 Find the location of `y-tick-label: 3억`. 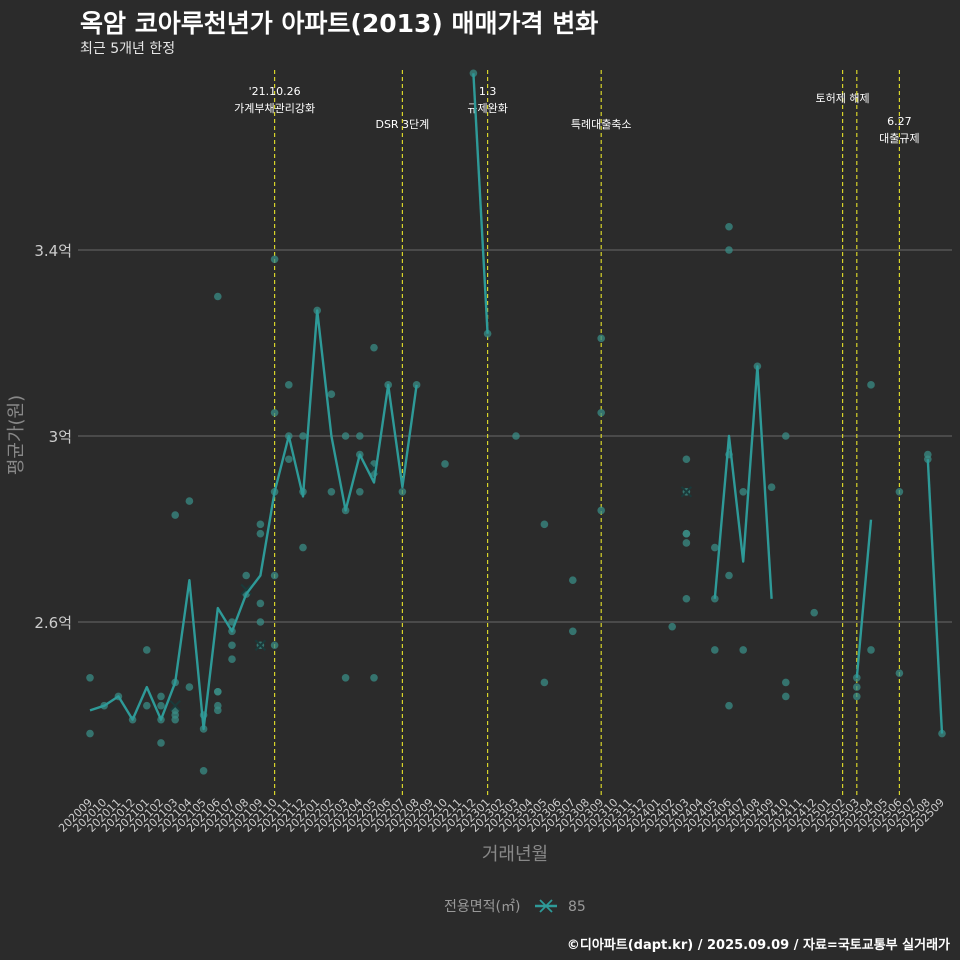

y-tick-label: 3억 is located at coordinates (60, 437).